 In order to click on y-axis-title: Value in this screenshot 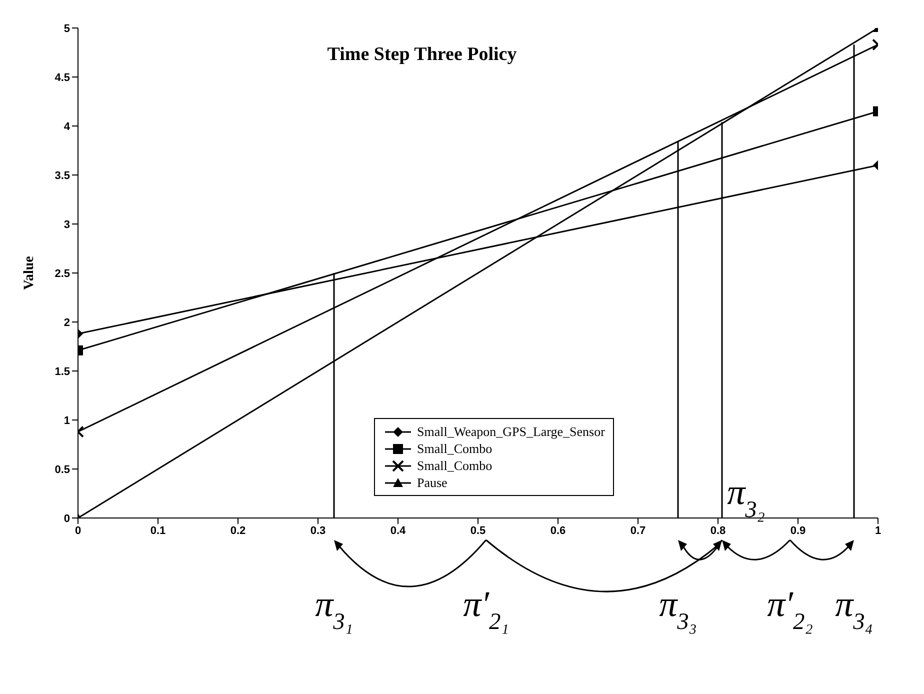, I will do `click(29, 273)`.